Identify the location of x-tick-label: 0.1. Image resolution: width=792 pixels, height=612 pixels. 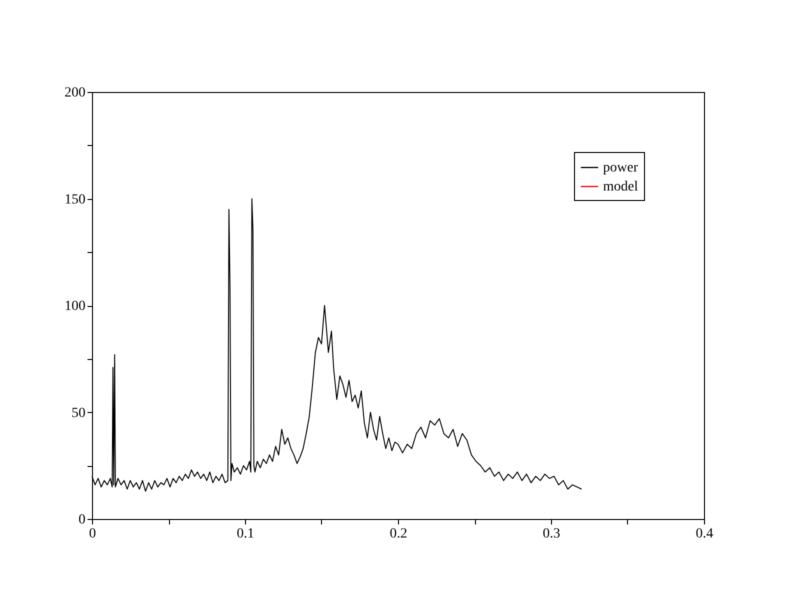
(245, 534).